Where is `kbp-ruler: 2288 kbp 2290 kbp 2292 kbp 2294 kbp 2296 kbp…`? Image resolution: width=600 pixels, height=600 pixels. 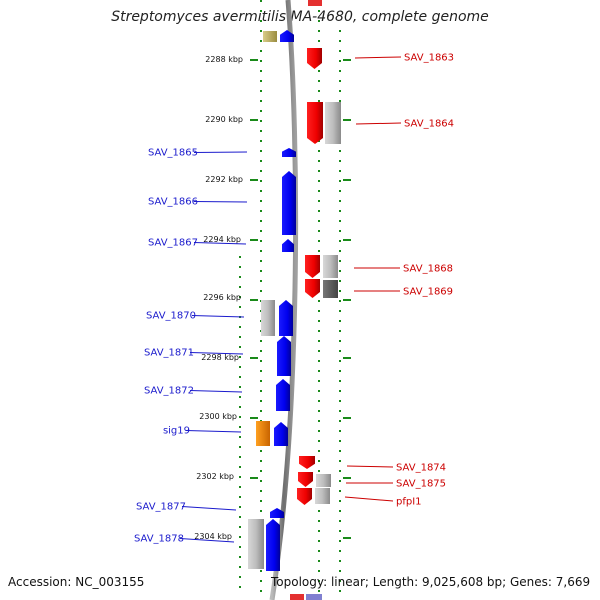 kbp-ruler: 2288 kbp 2290 kbp 2292 kbp 2294 kbp 2296 kbp… is located at coordinates (218, 298).